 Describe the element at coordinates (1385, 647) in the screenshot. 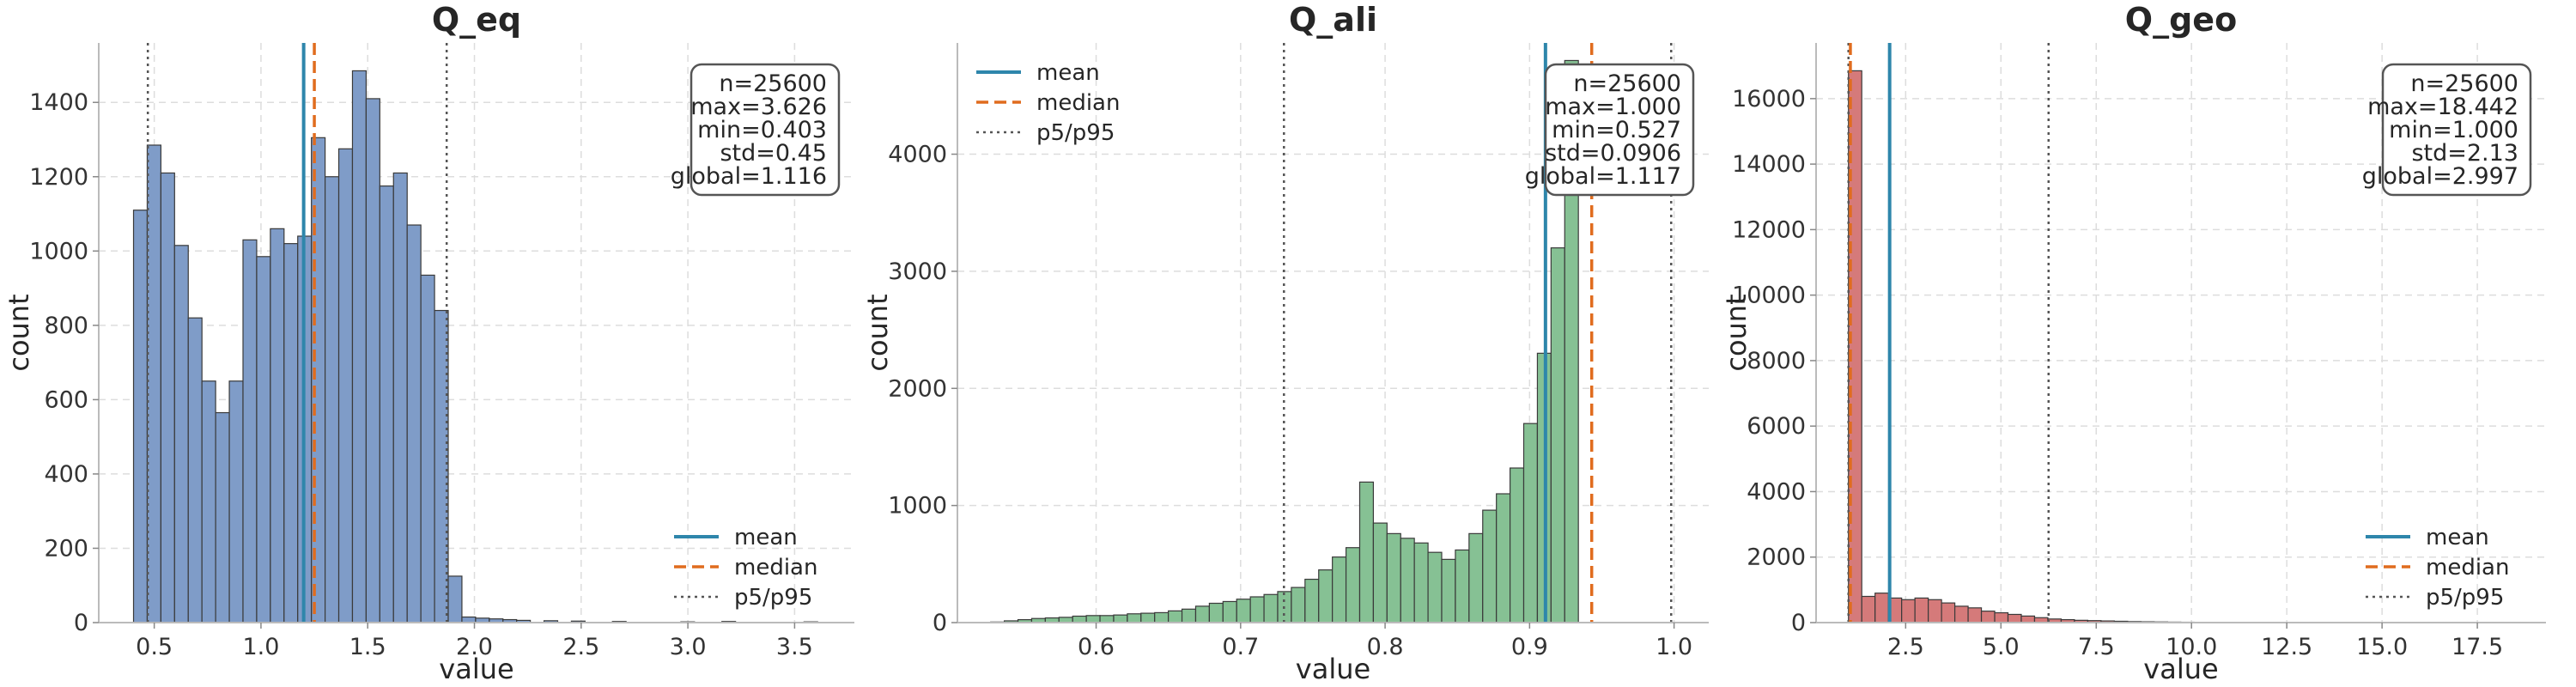

I see `x-tick-label: 0.8` at that location.